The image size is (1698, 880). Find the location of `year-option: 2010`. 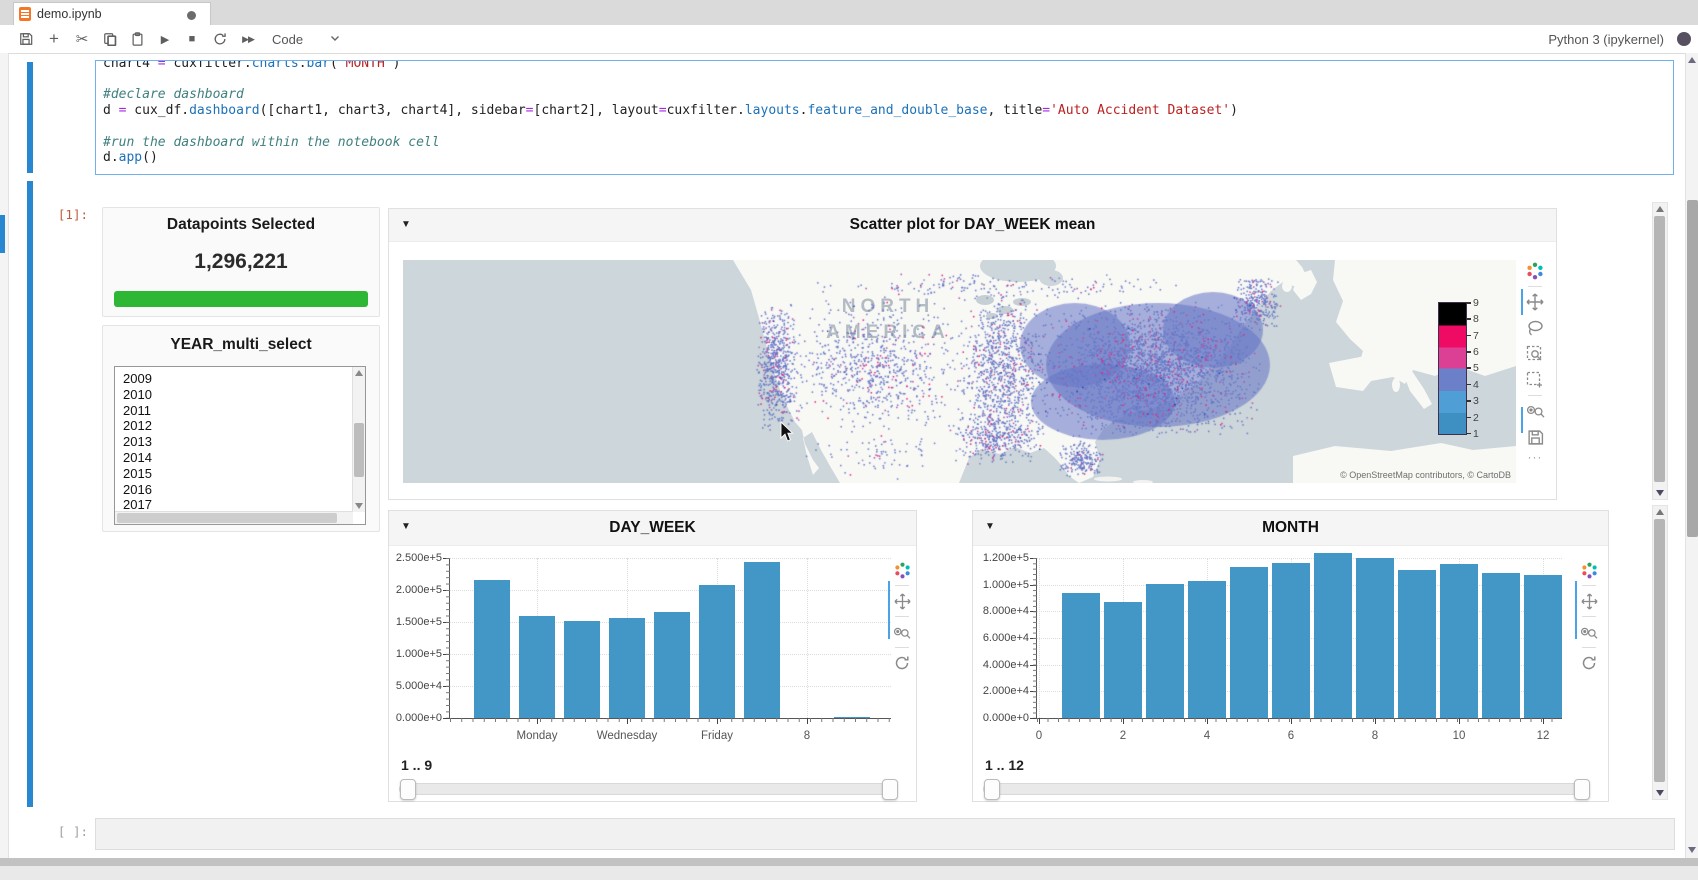

year-option: 2010 is located at coordinates (137, 394).